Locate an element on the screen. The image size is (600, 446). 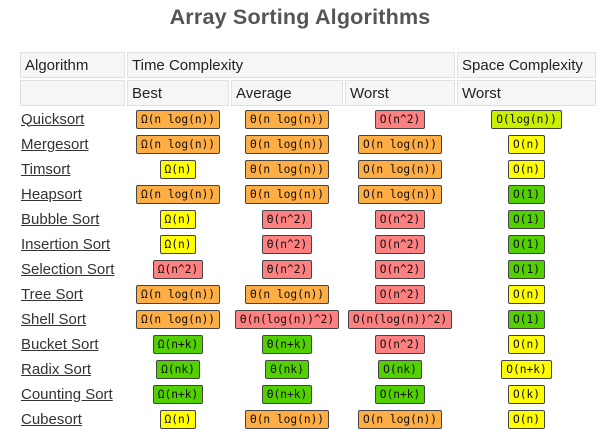
header-average: Average is located at coordinates (287, 93).